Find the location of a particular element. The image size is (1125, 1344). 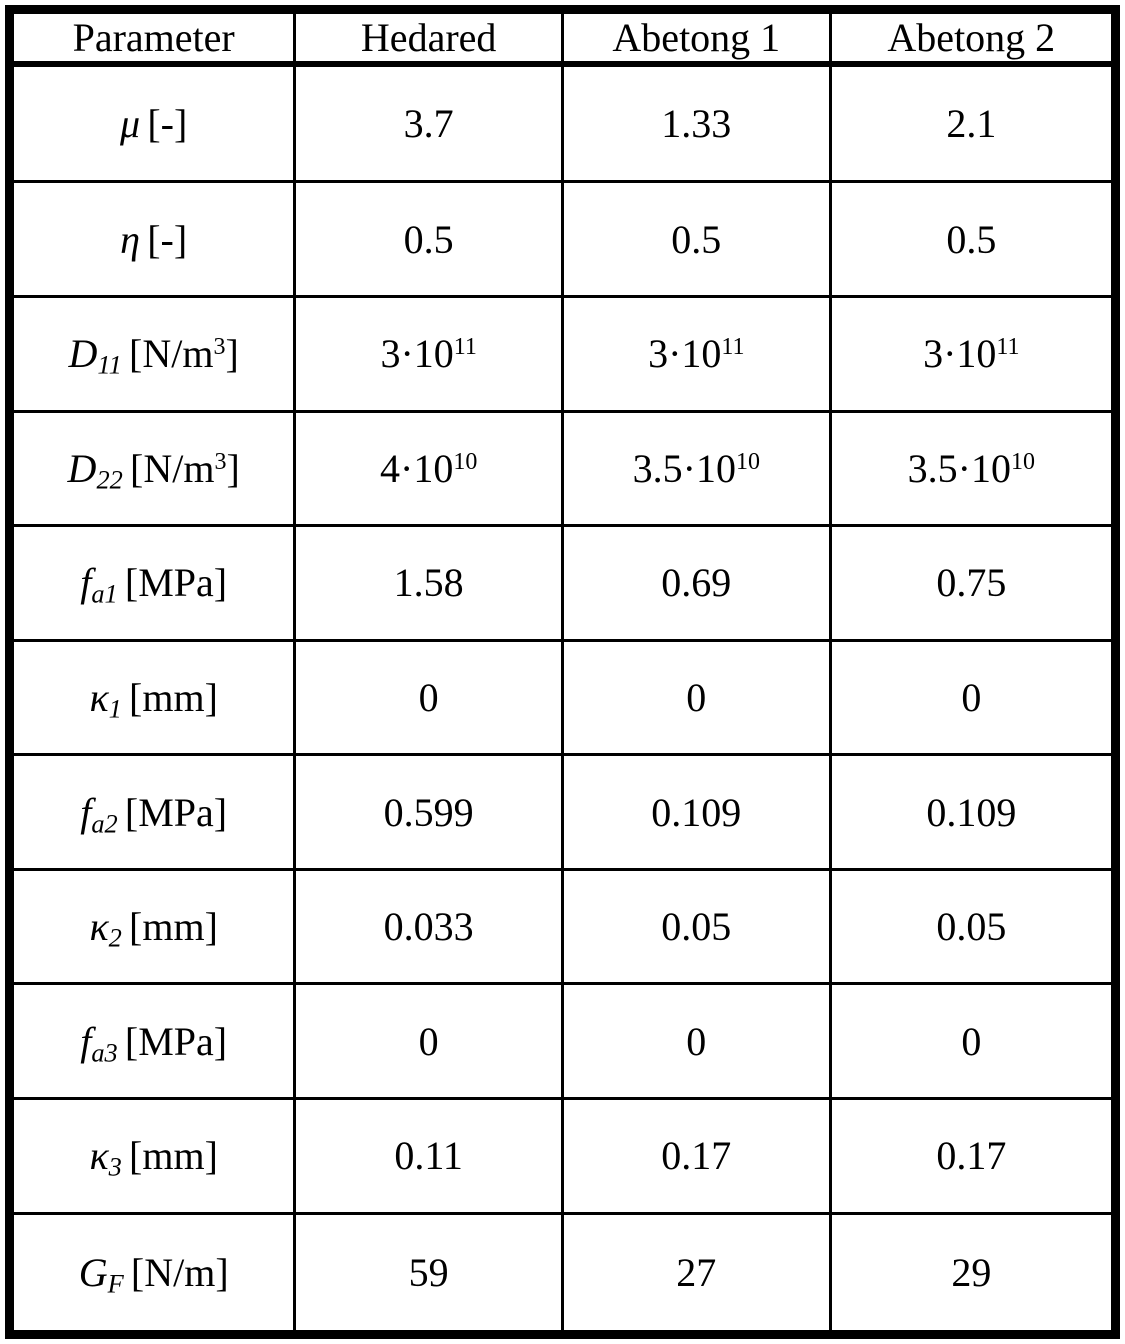

table-row: μ [-] 3.7 1.33 2.1 is located at coordinates (562, 123).